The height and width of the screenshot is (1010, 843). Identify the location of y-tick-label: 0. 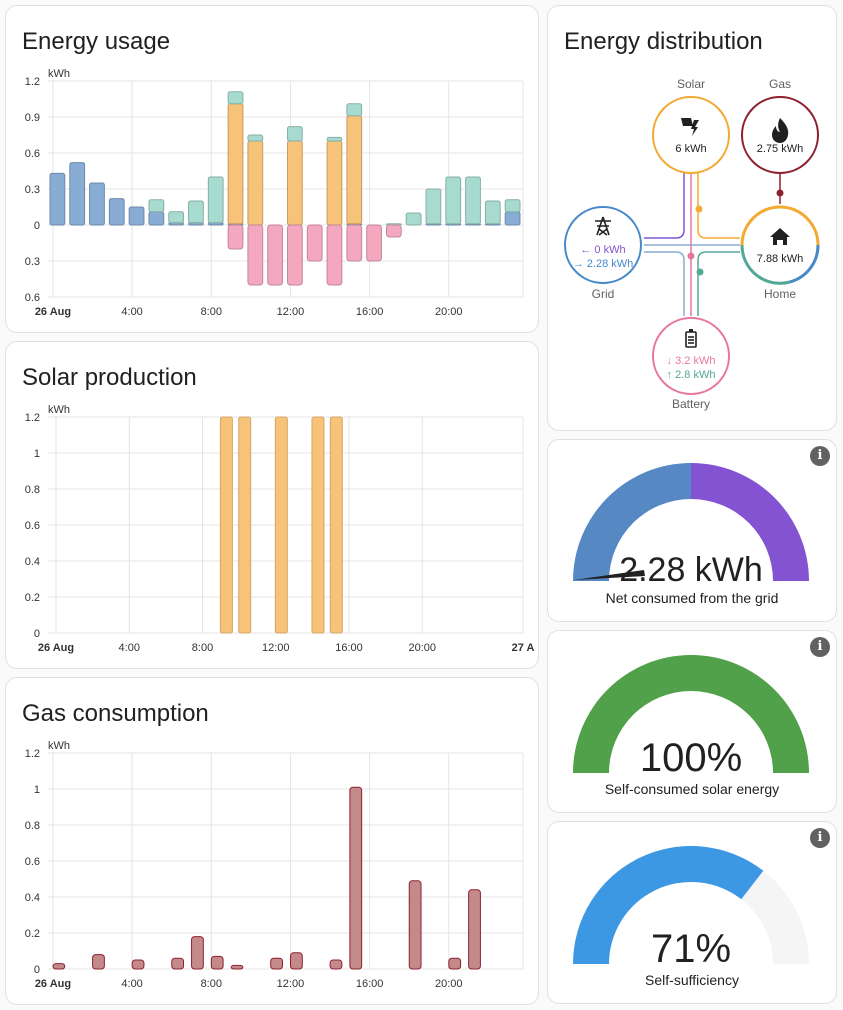
(37, 634).